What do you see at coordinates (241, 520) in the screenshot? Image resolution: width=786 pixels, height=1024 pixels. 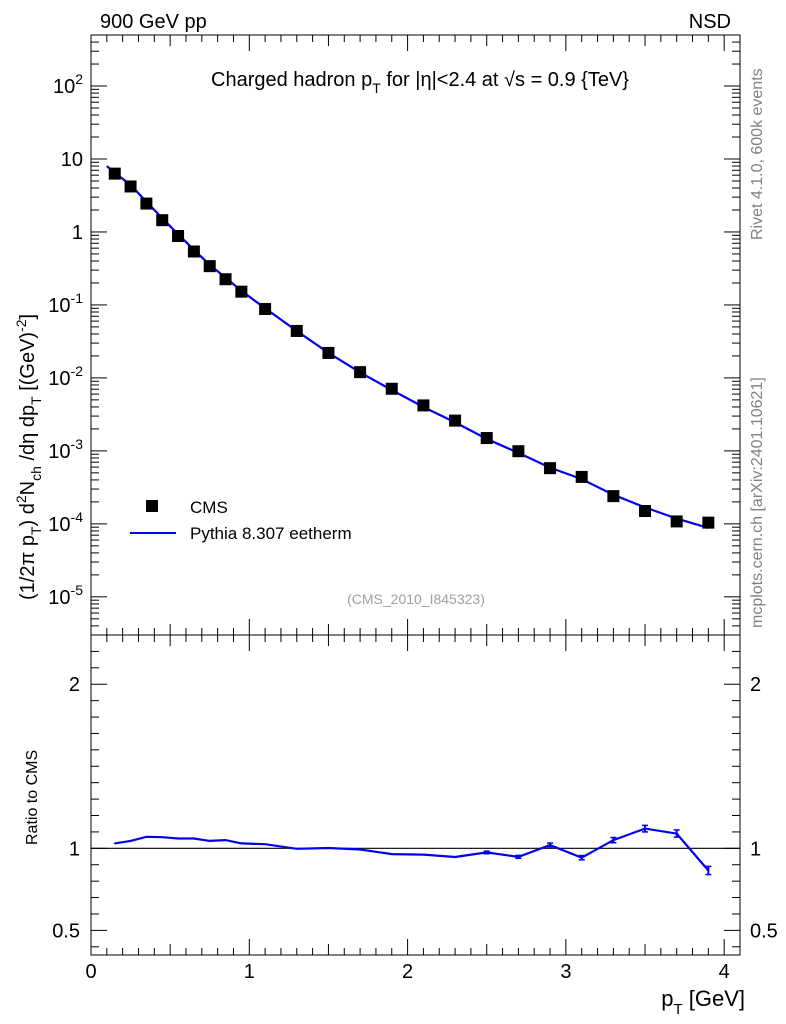 I see `legend: CMS Pythia 8.307 eetherm` at bounding box center [241, 520].